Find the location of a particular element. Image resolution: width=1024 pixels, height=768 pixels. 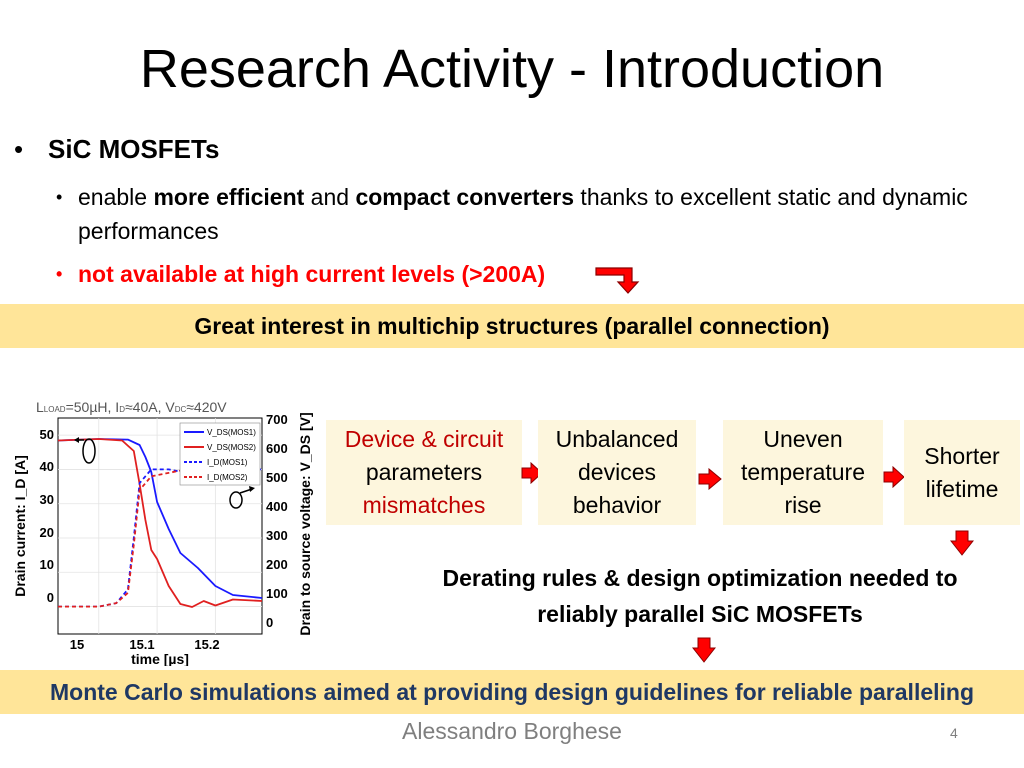

legend-label: I_D(MOS2) is located at coordinates (227, 477).